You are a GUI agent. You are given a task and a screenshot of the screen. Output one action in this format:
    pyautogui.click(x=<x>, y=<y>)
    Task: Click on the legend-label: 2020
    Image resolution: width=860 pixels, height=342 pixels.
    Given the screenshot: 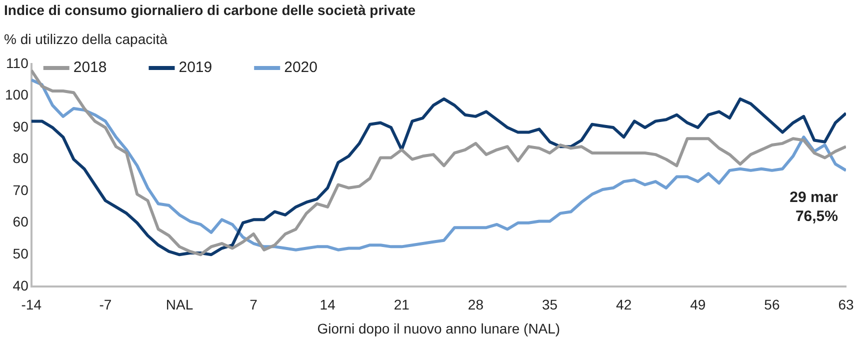 What is the action you would take?
    pyautogui.click(x=301, y=67)
    